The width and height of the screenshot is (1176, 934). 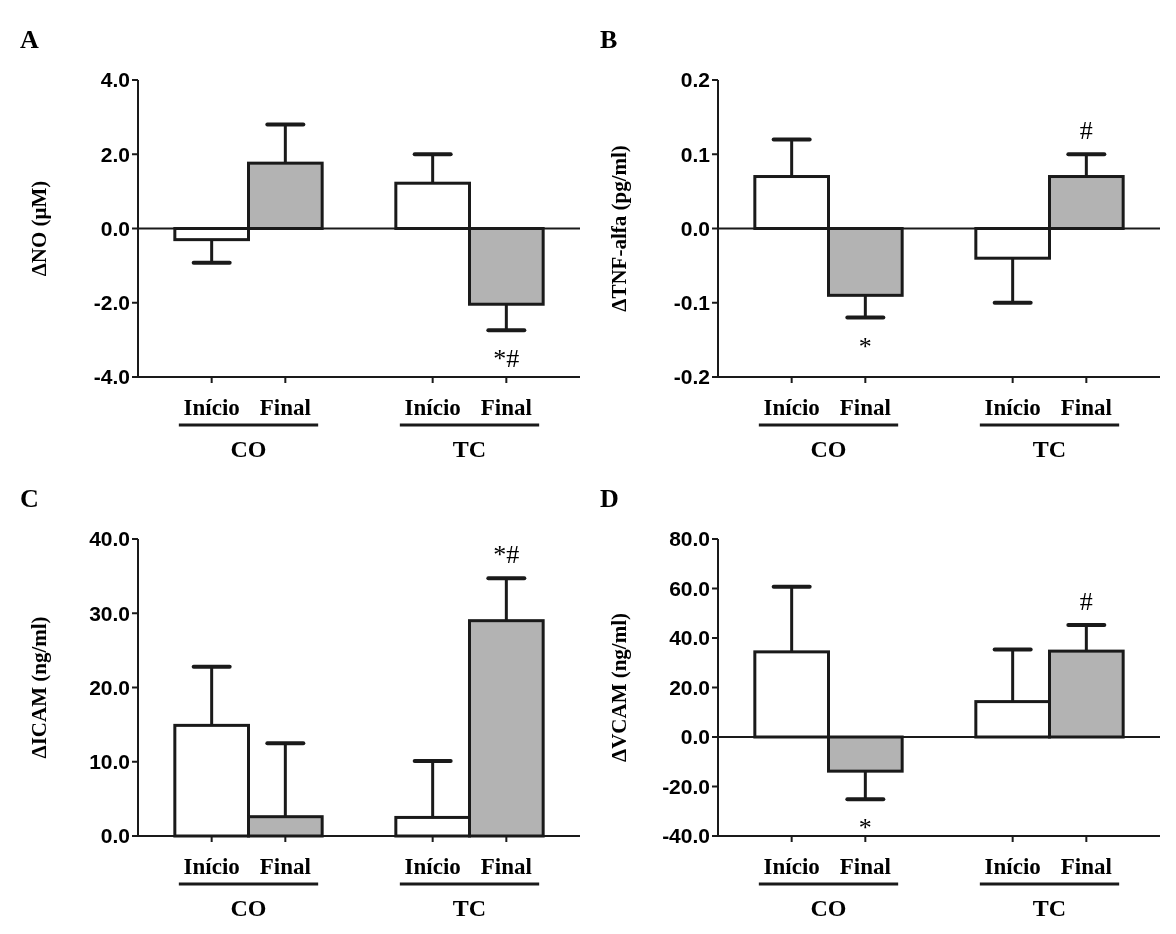 I want to click on y-tick-label: 4.0, so click(x=115, y=80).